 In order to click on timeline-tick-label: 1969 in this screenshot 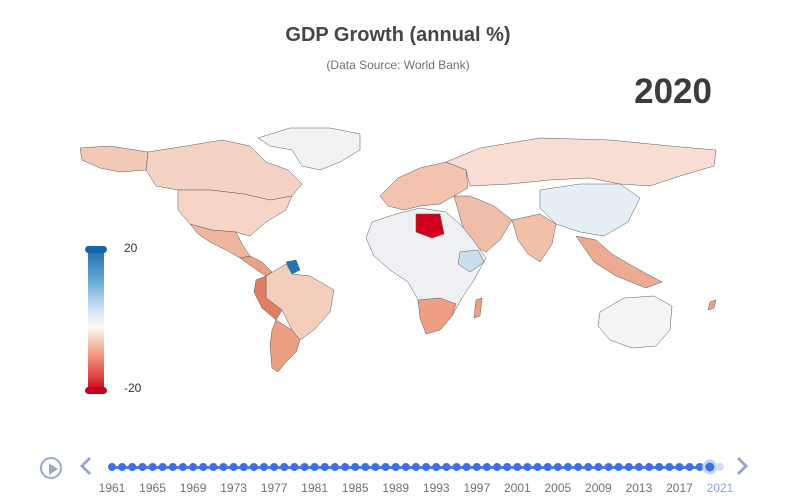, I will do `click(193, 488)`.